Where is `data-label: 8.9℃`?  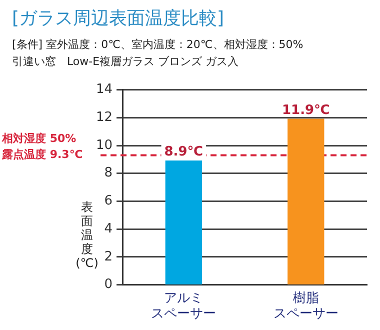 data-label: 8.9℃ is located at coordinates (184, 152).